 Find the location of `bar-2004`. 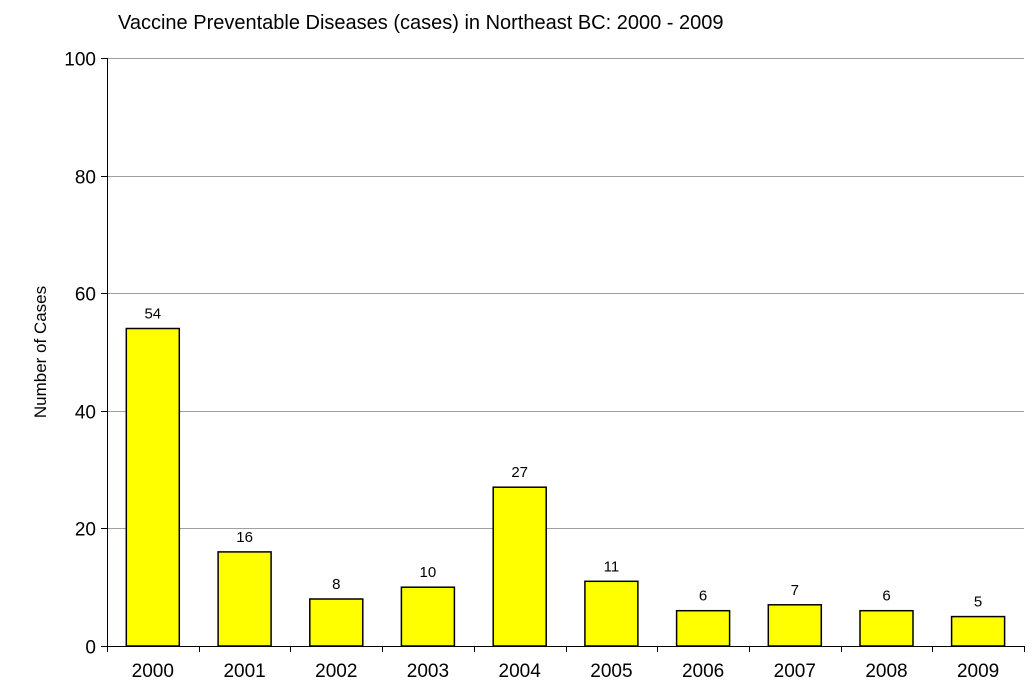

bar-2004 is located at coordinates (519, 566).